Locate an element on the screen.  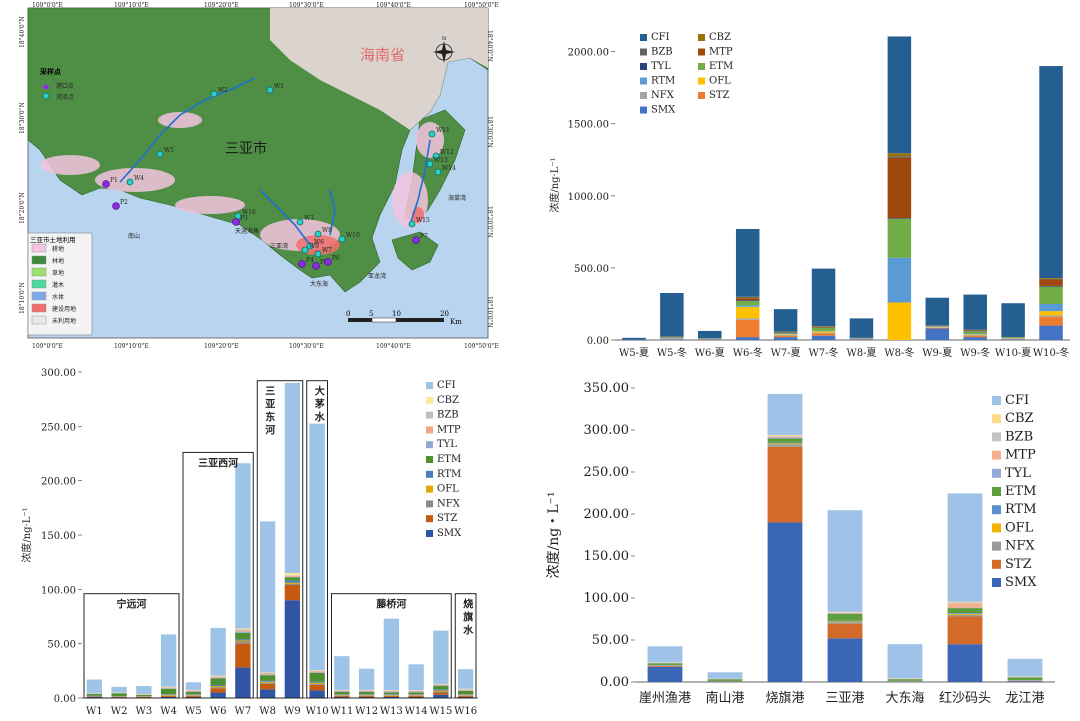
bar-stz-红沙码头 is located at coordinates (965, 630).